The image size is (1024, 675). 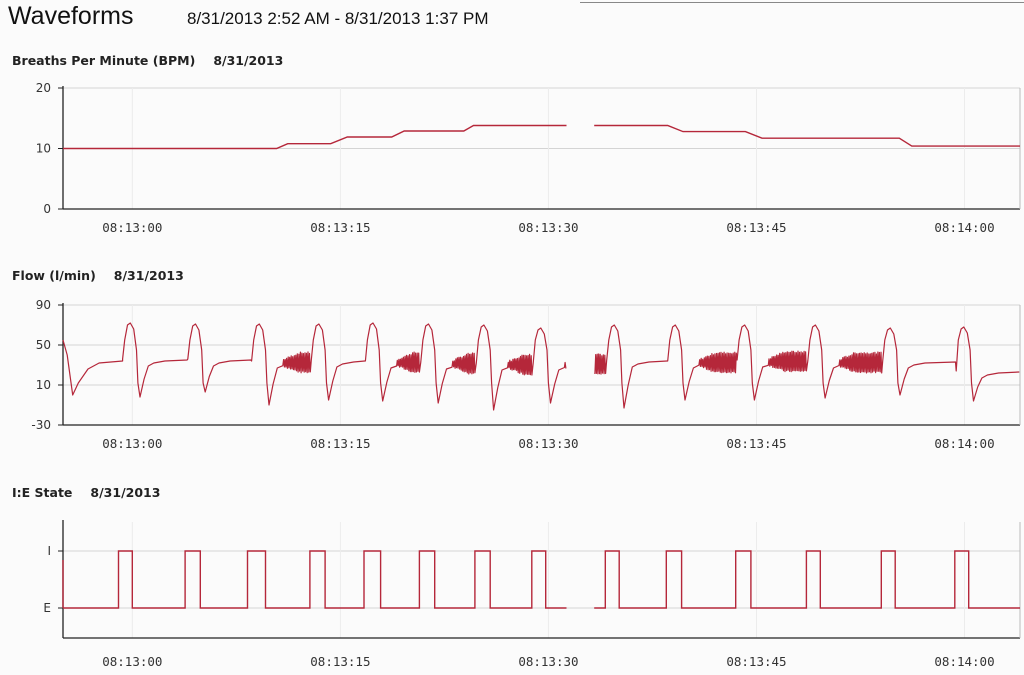 What do you see at coordinates (54, 275) in the screenshot?
I see `panel-title: Flow (l/min)` at bounding box center [54, 275].